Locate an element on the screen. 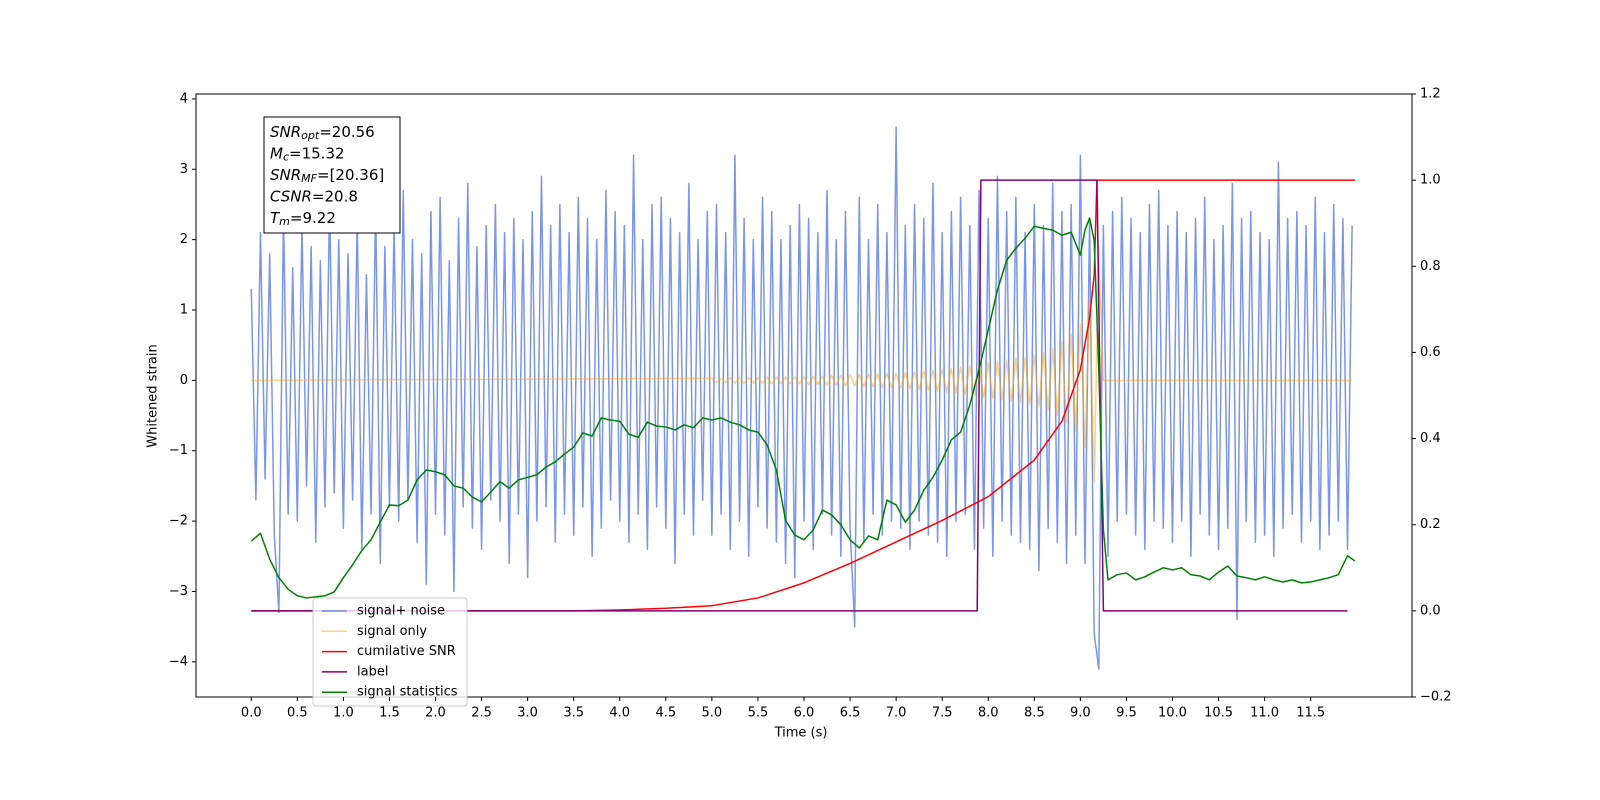  annotation-text: =20.56 is located at coordinates (347, 132).